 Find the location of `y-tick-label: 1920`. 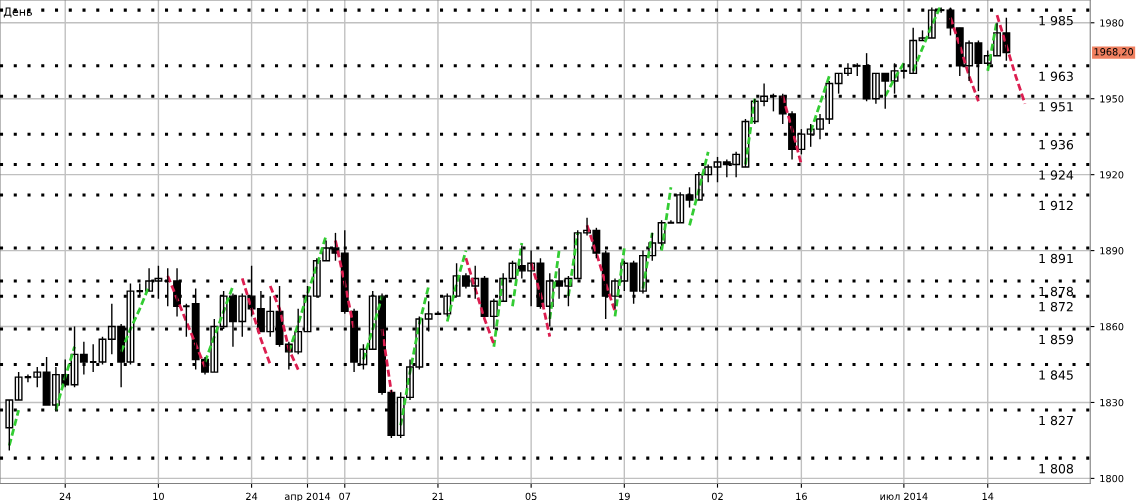

y-tick-label: 1920 is located at coordinates (1112, 175).